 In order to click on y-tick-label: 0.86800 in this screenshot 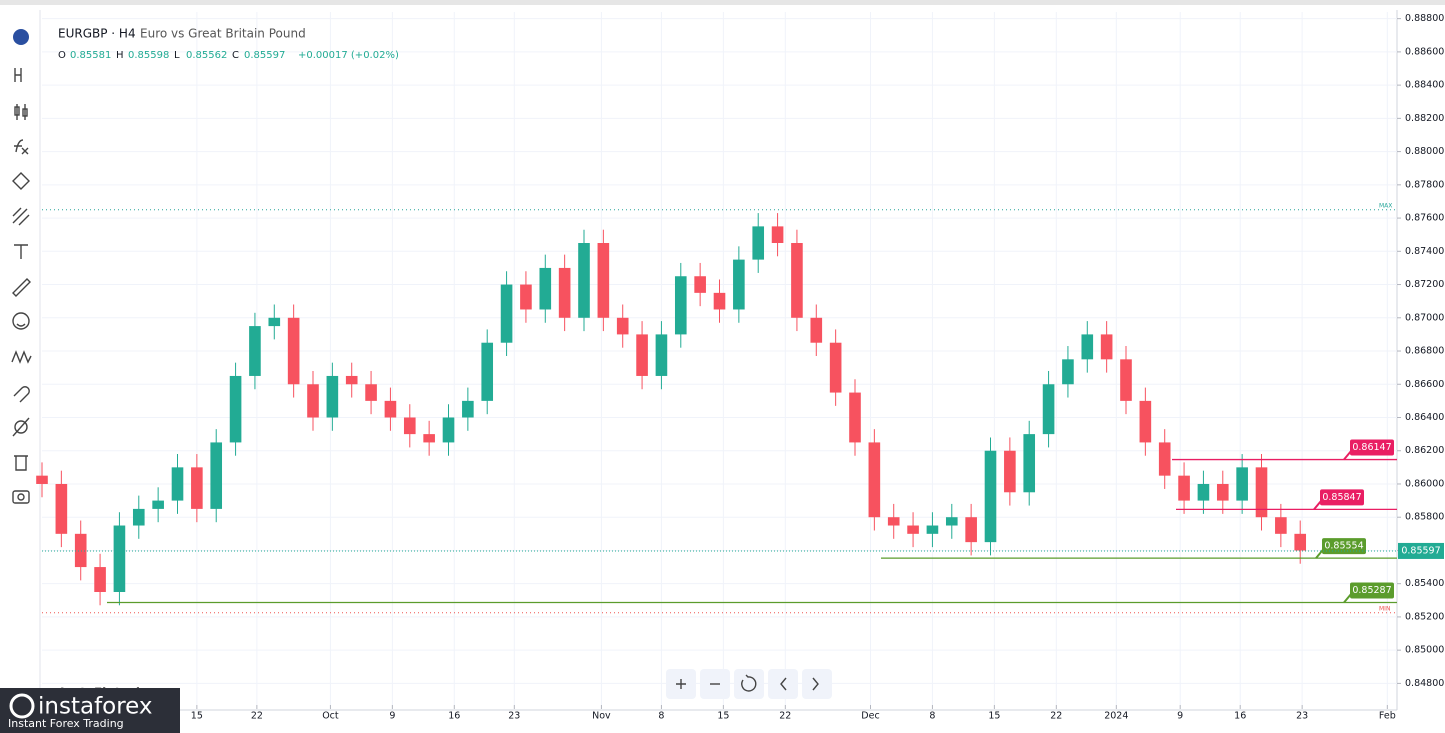, I will do `click(1424, 351)`.